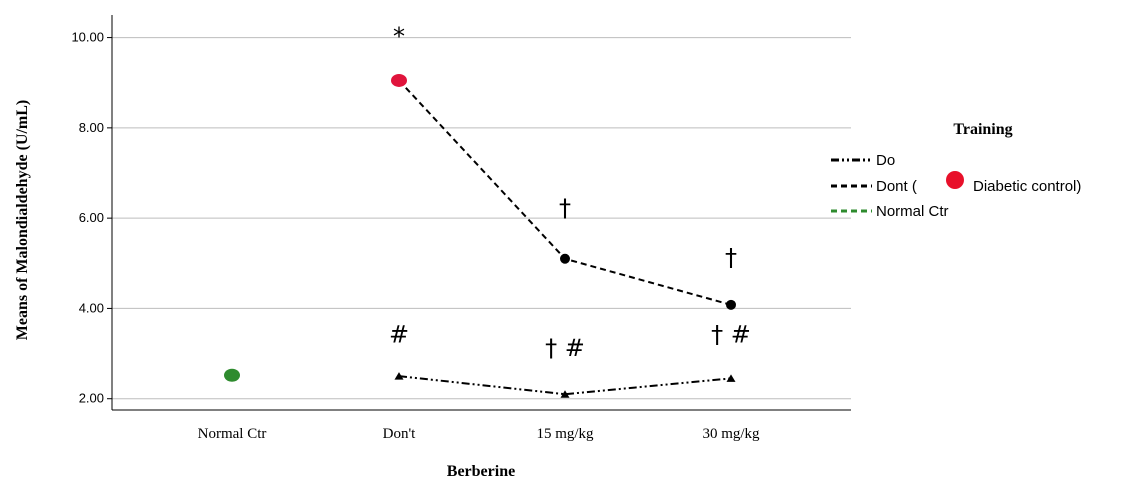 This screenshot has height=482, width=1131. I want to click on legend-title: Training, so click(982, 129).